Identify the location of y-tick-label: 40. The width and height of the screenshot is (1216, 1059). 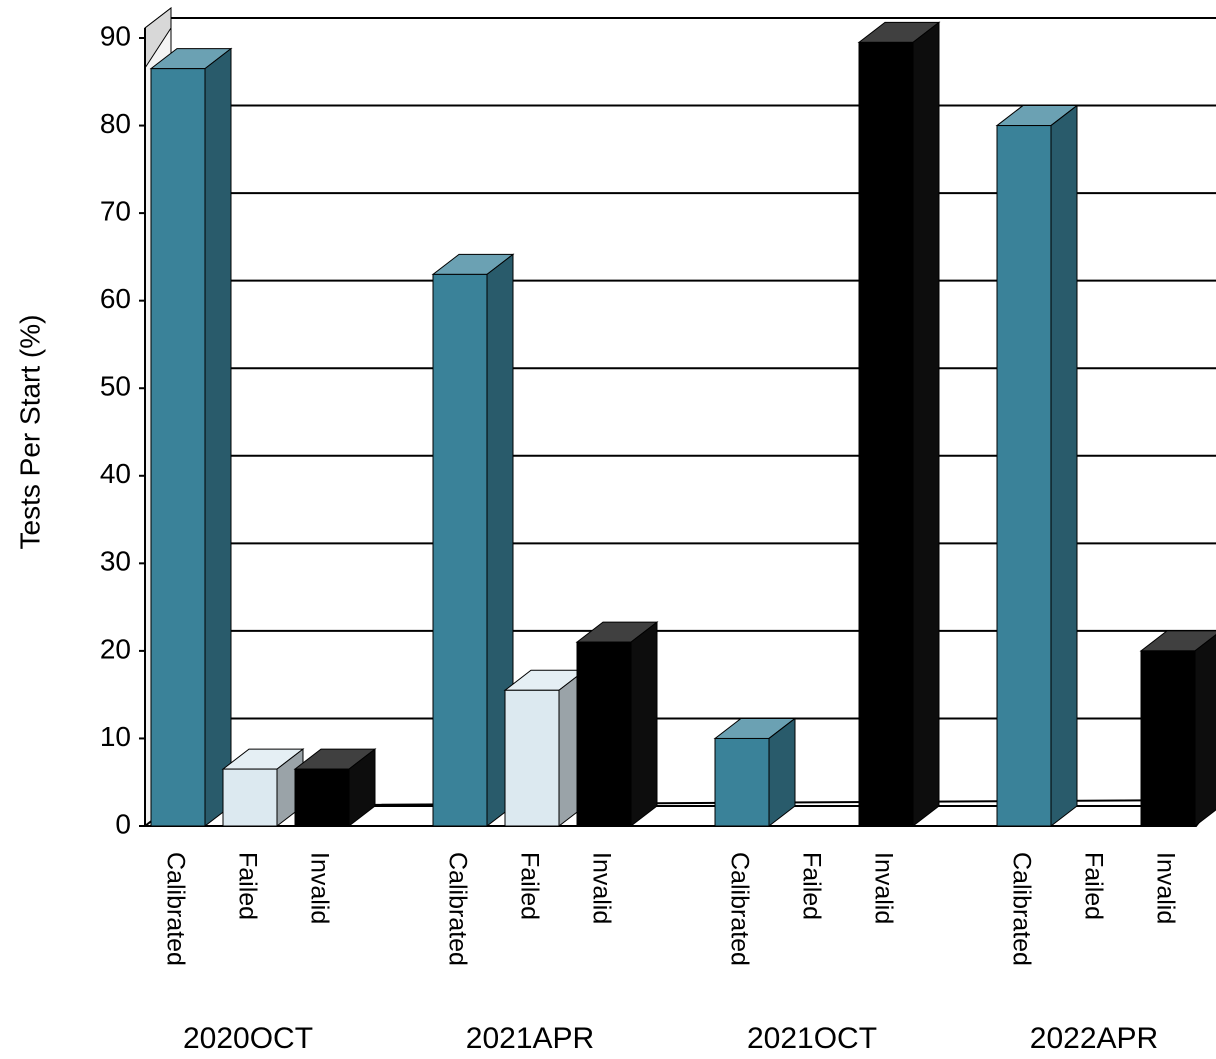
(115, 473).